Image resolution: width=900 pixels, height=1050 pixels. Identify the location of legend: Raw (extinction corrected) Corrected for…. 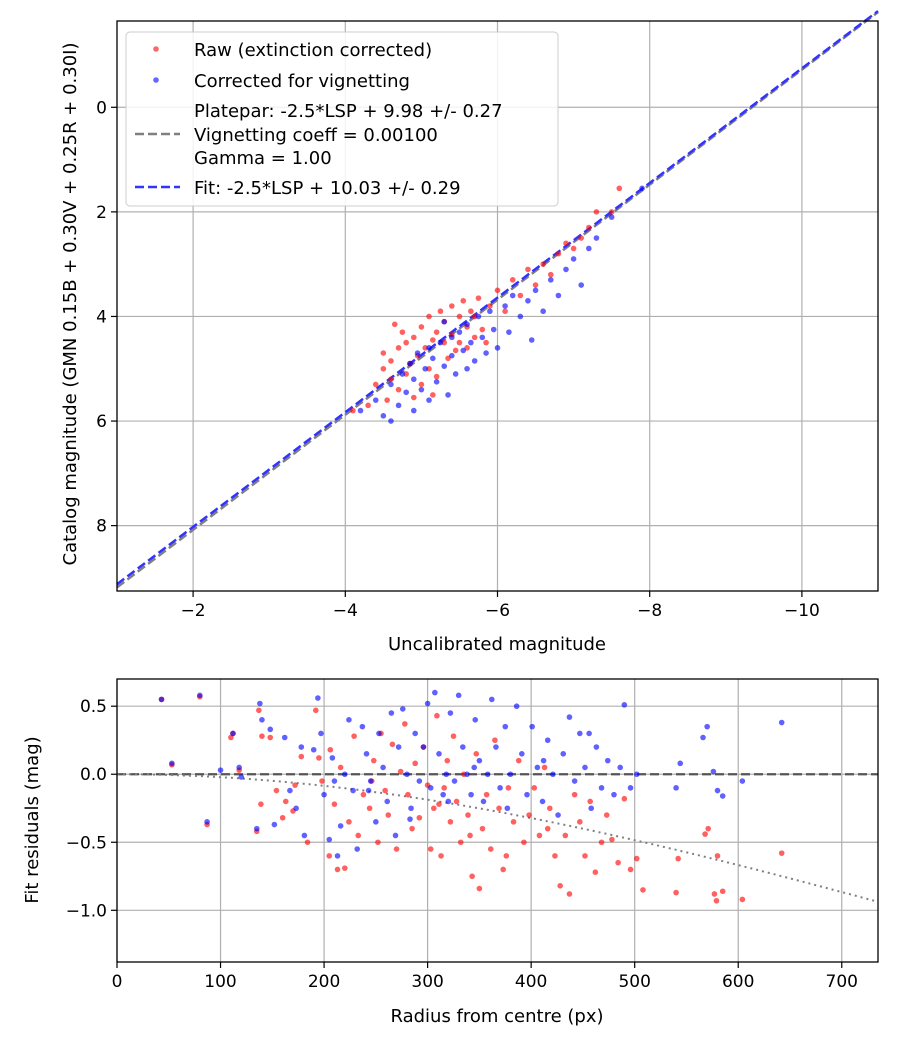
(342, 119).